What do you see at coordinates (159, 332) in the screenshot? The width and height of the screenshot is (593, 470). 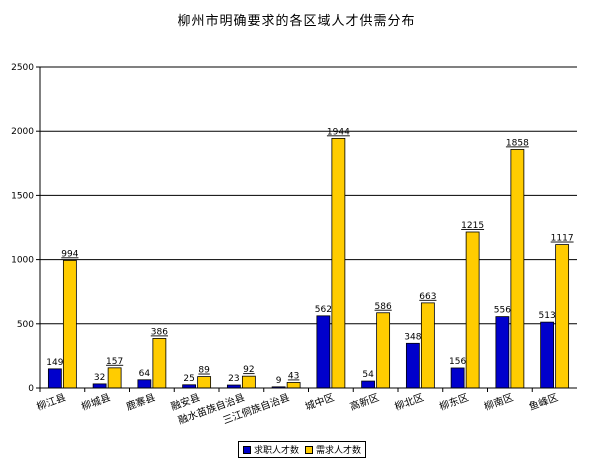 I see `value-label: 386` at bounding box center [159, 332].